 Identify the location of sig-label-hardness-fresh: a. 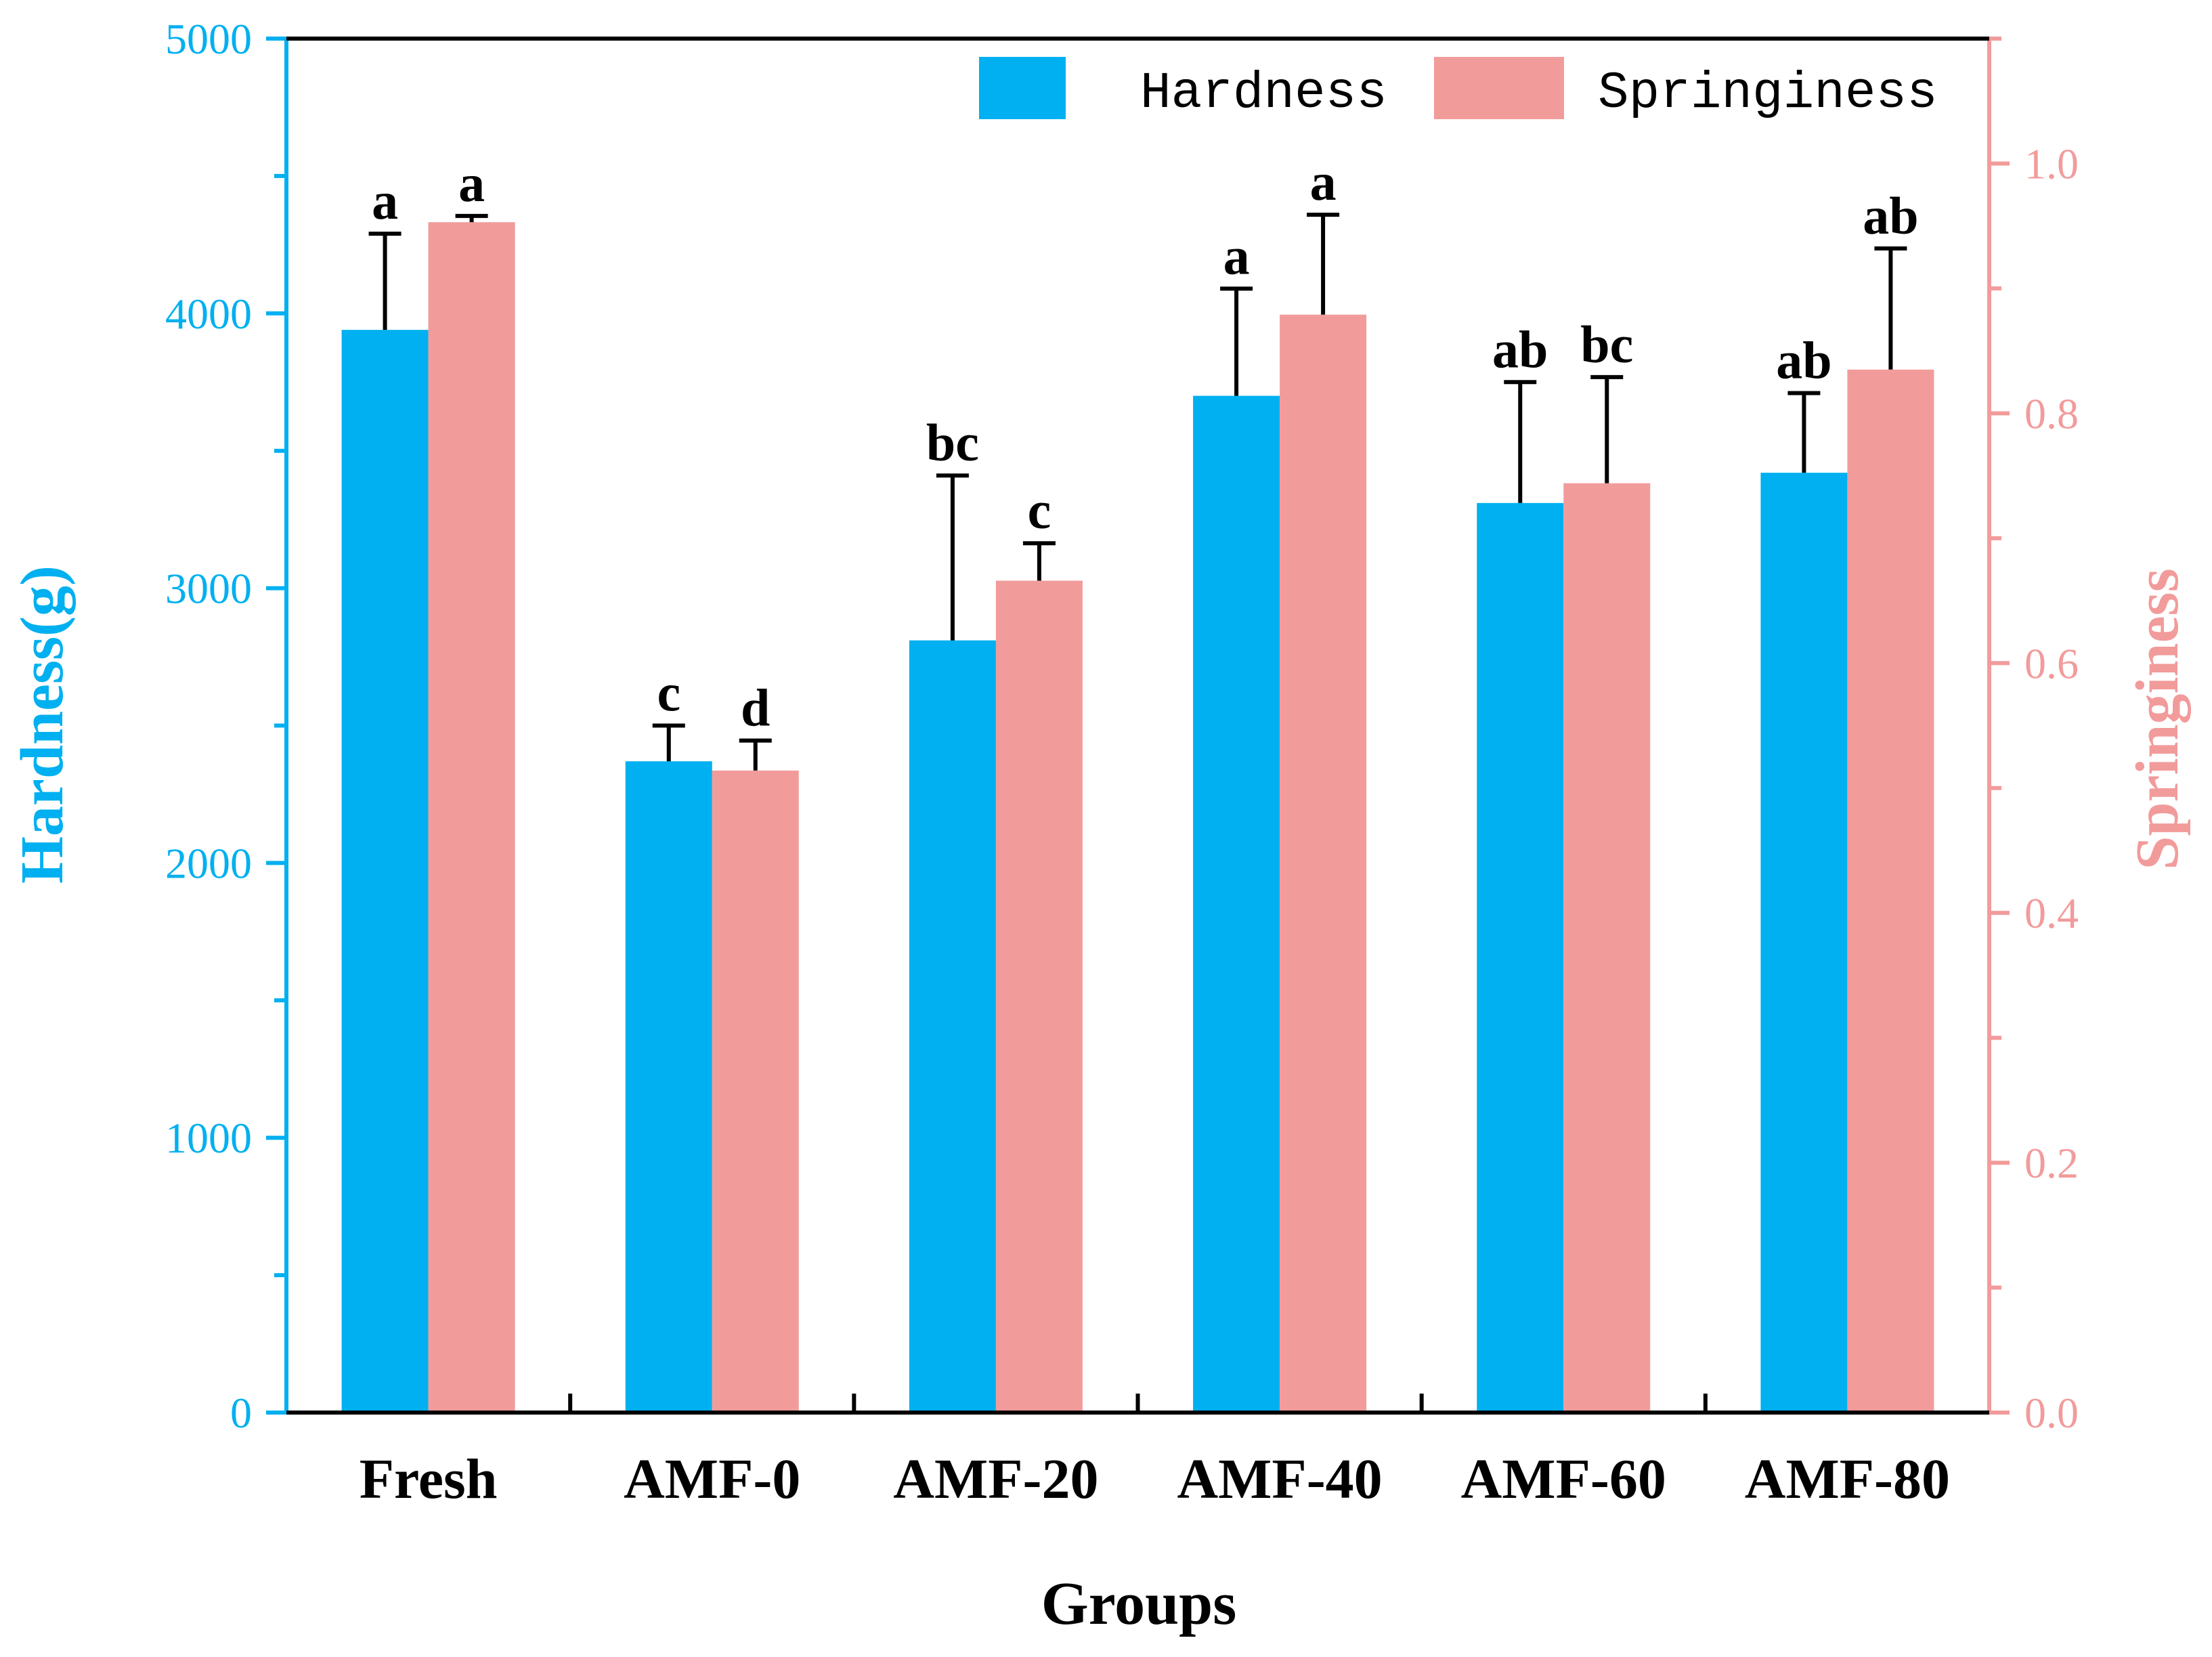
(385, 200).